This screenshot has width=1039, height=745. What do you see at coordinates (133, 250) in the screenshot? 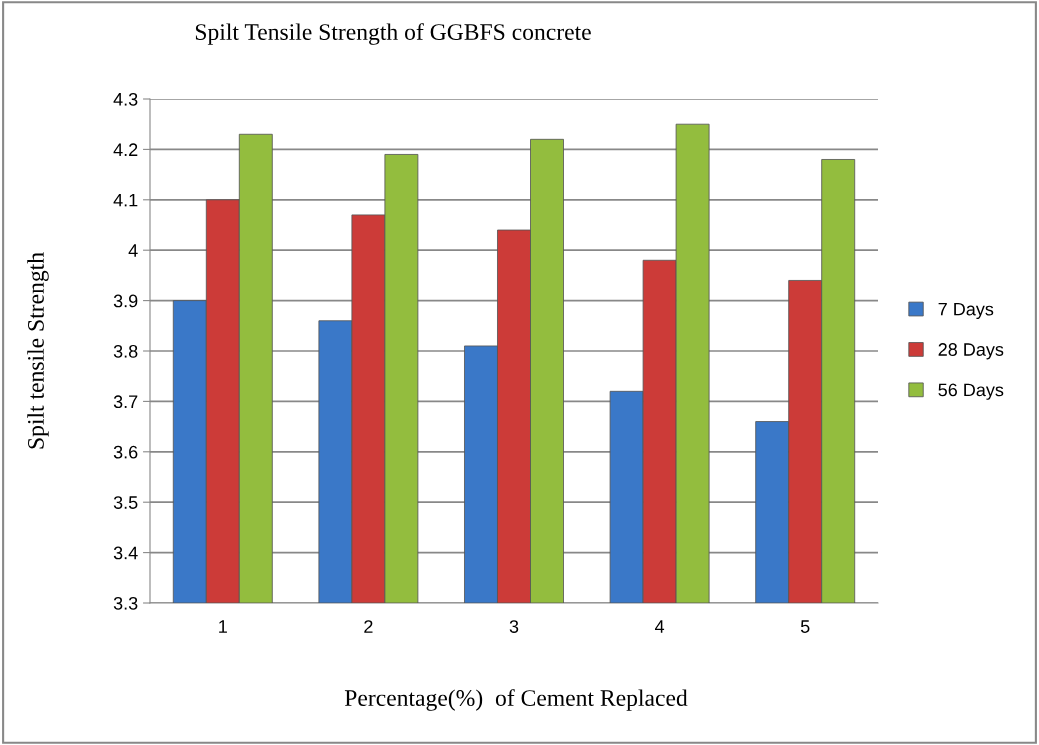
I see `y-tick-label: 4` at bounding box center [133, 250].